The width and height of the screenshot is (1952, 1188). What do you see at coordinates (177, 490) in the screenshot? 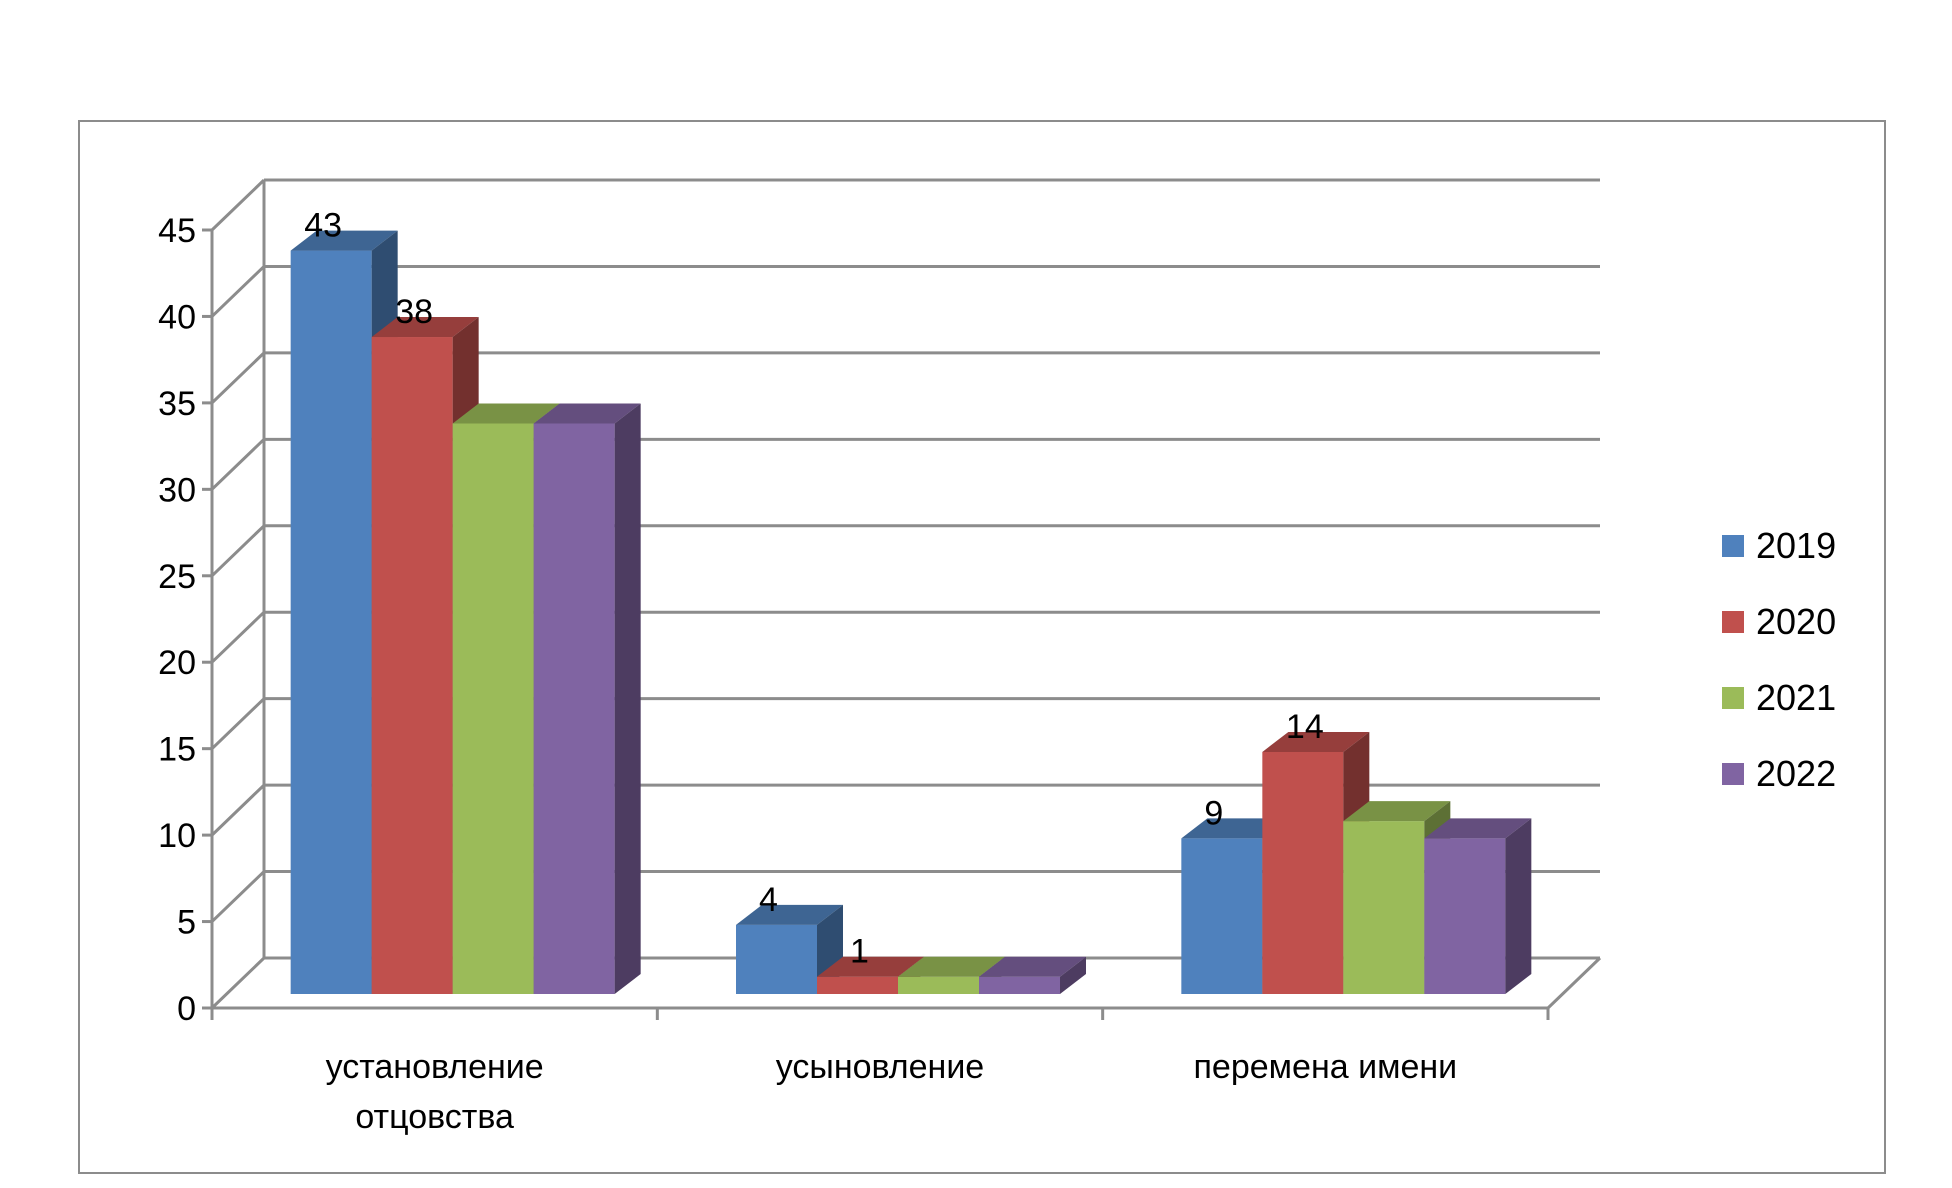
I see `y-tick-label: 30` at bounding box center [177, 490].